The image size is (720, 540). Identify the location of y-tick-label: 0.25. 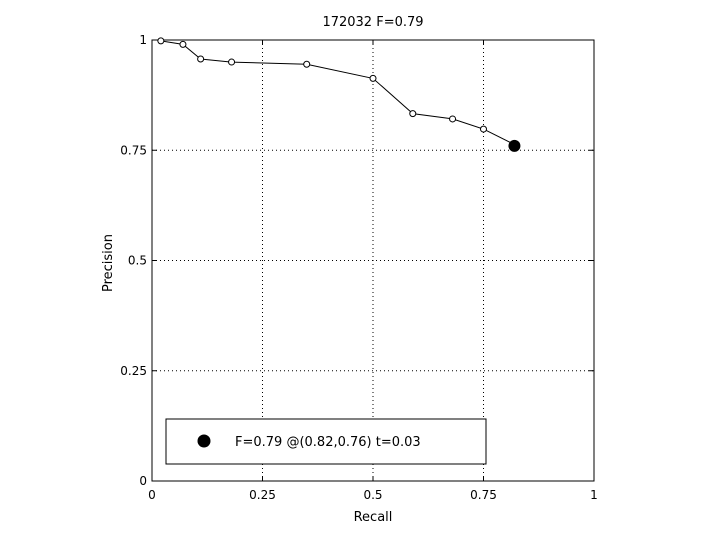
(133, 371).